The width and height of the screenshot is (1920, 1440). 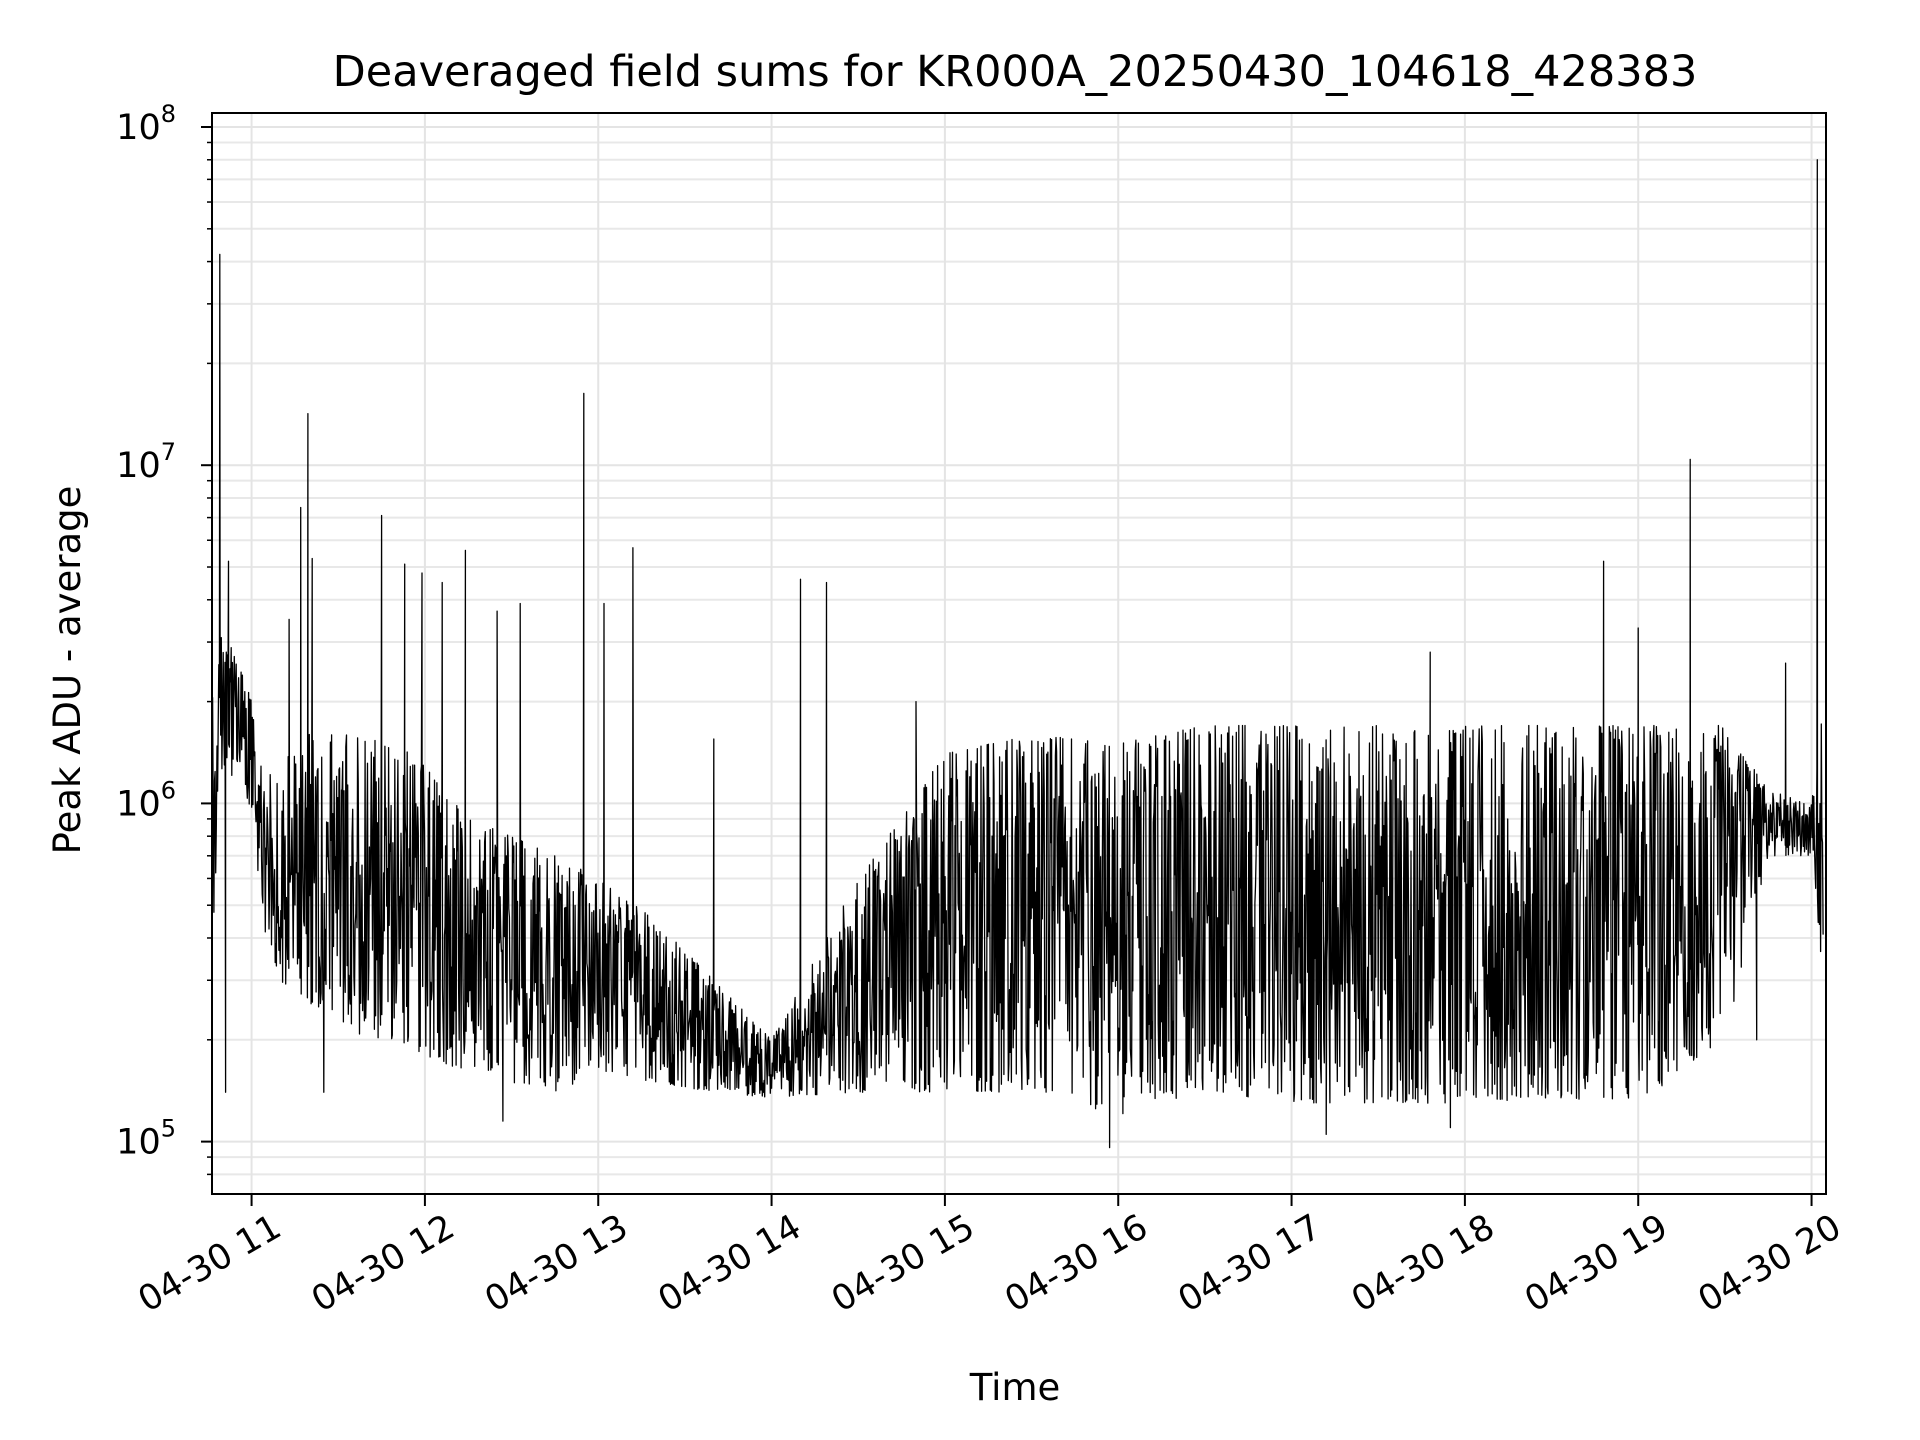 What do you see at coordinates (1015, 1387) in the screenshot?
I see `x-axis-label: Time` at bounding box center [1015, 1387].